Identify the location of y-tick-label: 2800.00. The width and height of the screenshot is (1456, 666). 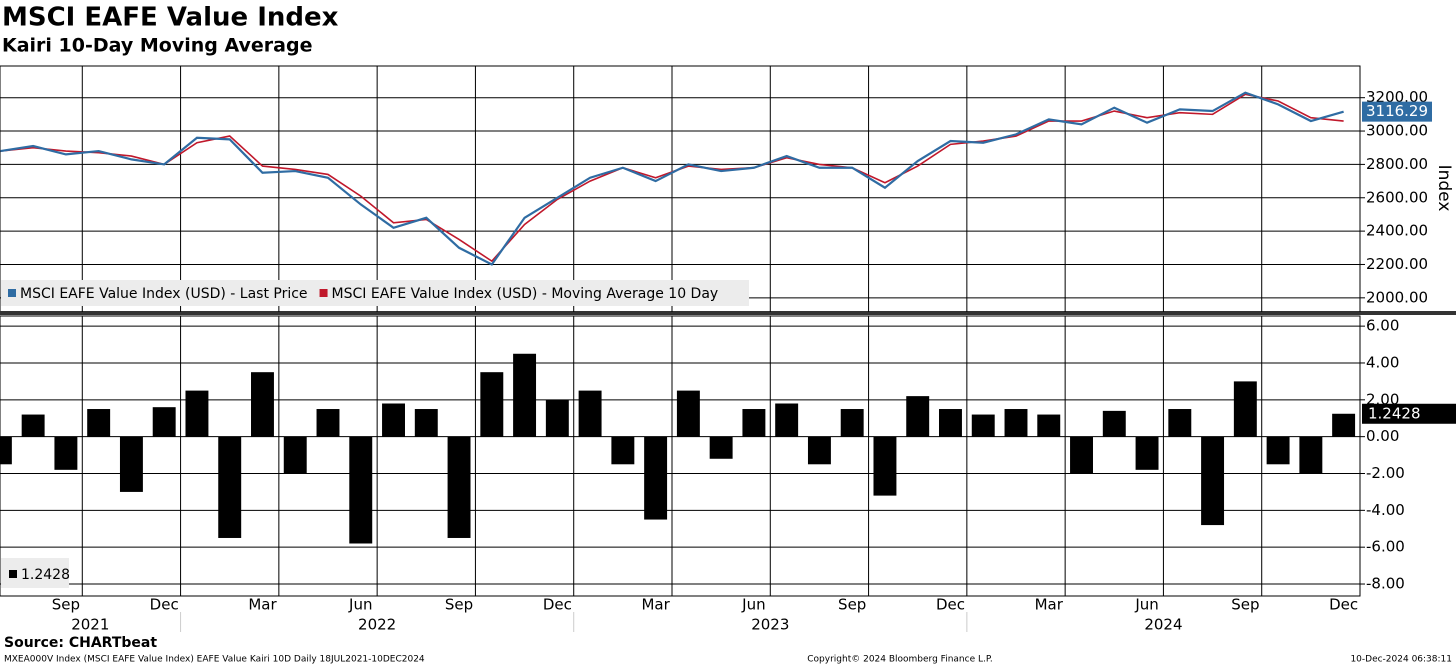
(1397, 164).